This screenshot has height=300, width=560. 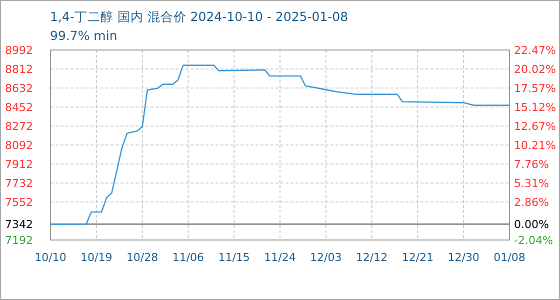 I want to click on y-tick-label: 8092, so click(x=19, y=145).